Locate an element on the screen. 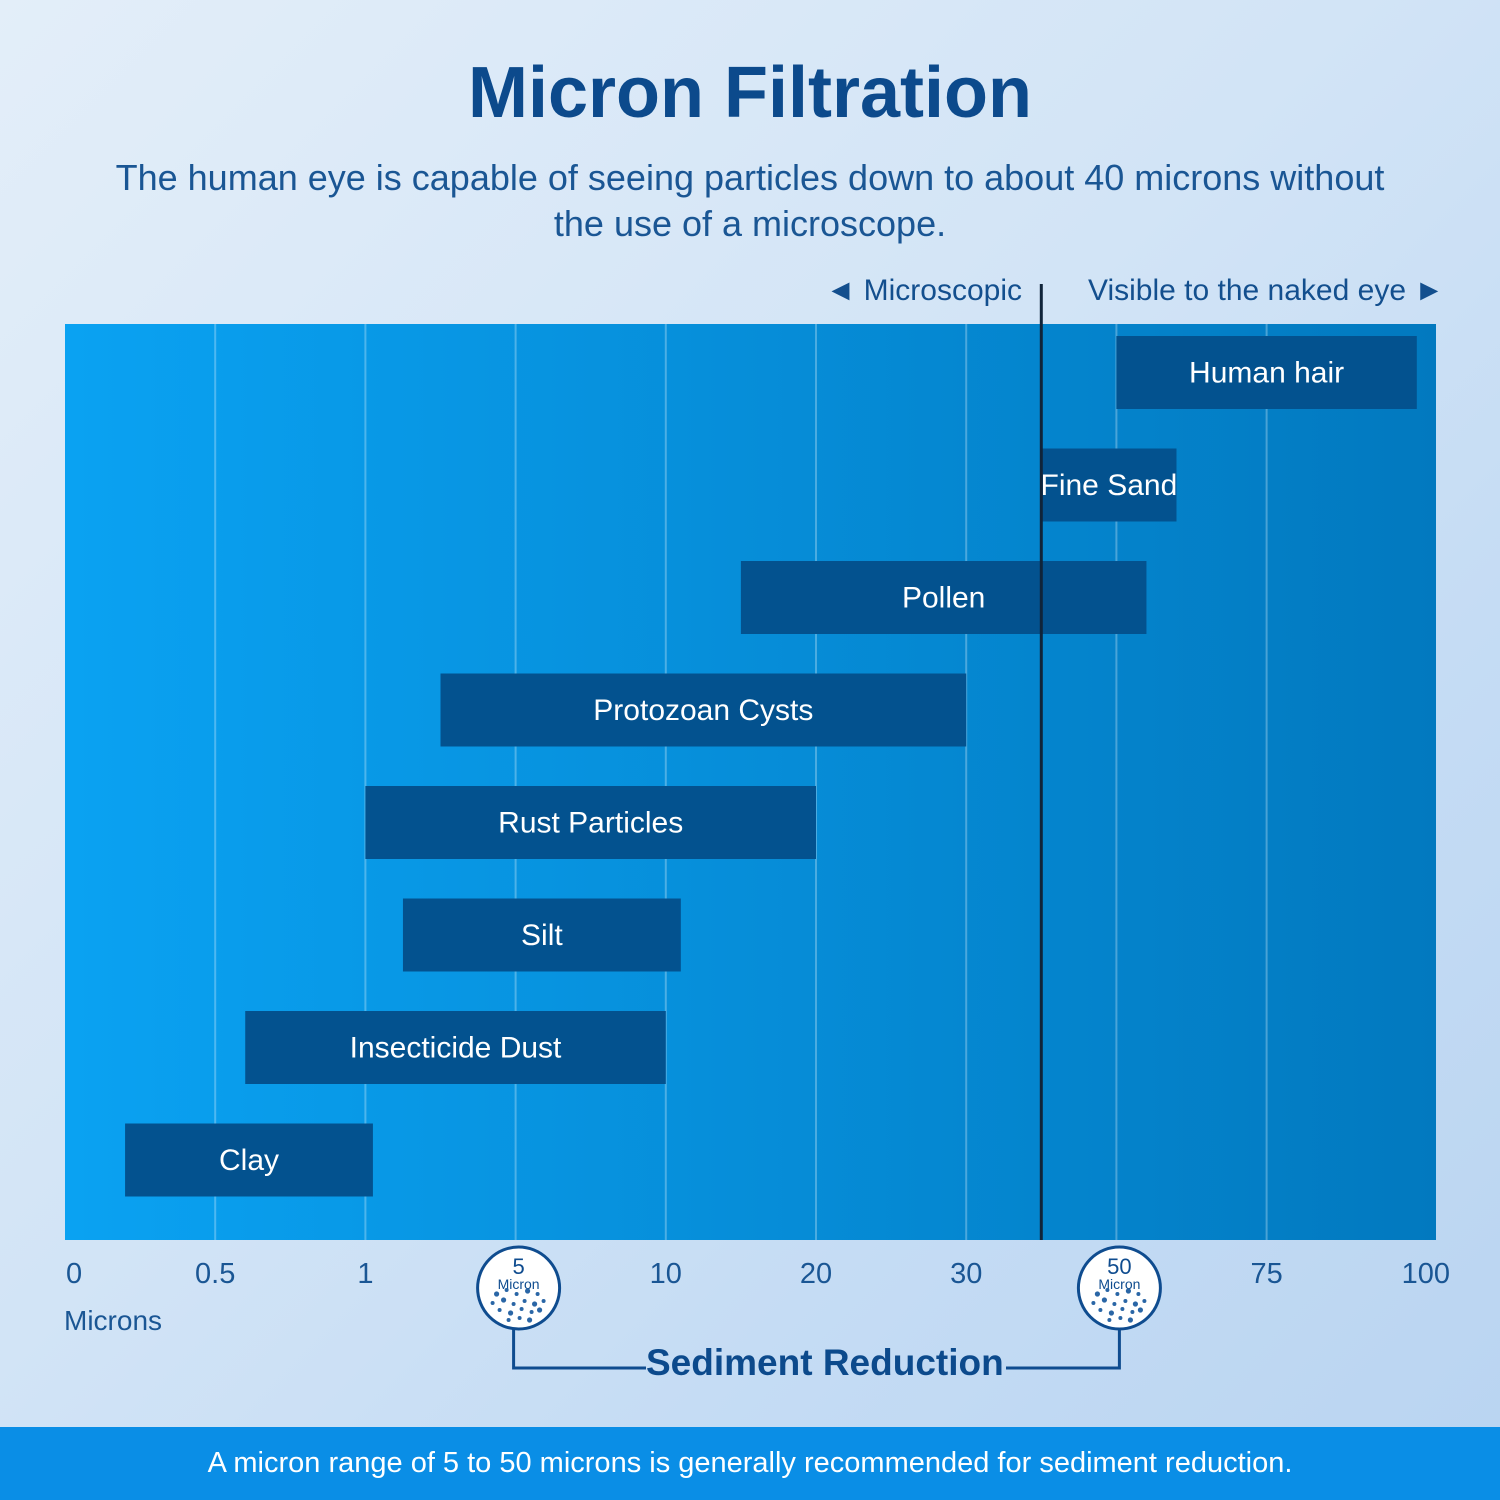  x-tick-label: 0.5 is located at coordinates (215, 1274).